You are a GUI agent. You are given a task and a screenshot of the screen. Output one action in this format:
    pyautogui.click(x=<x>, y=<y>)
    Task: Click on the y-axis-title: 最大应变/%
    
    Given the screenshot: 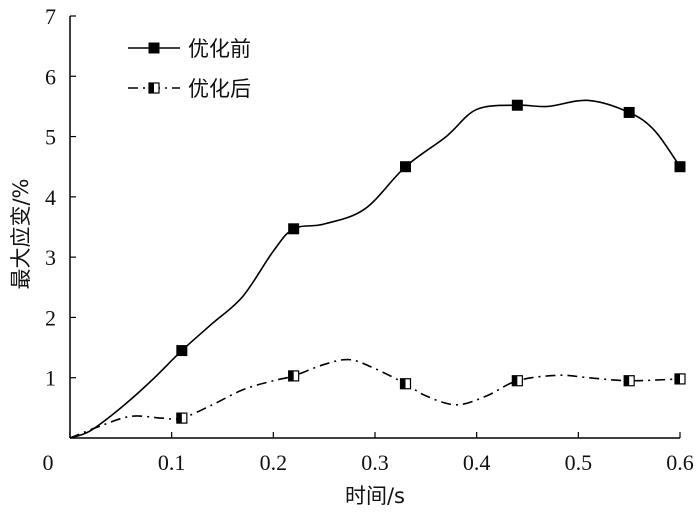 What is the action you would take?
    pyautogui.click(x=21, y=233)
    